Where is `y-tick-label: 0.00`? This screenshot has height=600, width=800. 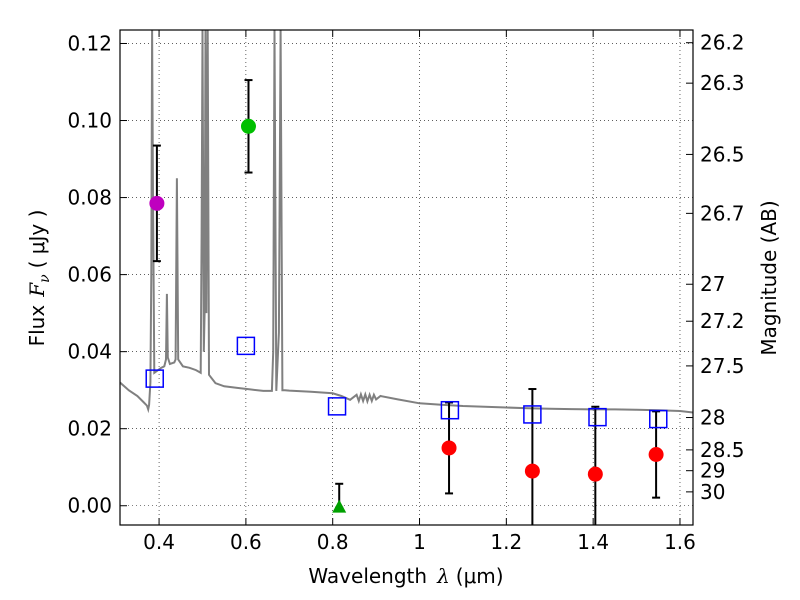 y-tick-label: 0.00 is located at coordinates (89, 506).